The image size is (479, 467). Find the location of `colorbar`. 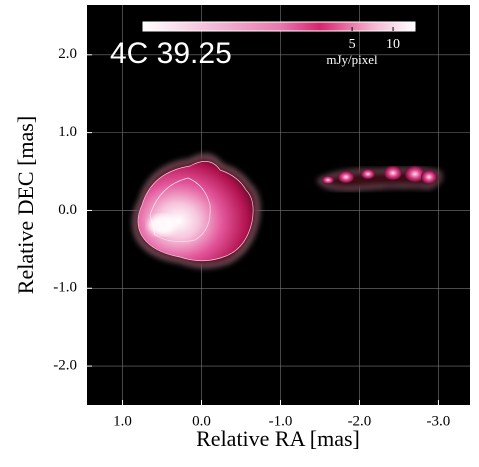

colorbar is located at coordinates (279, 26).